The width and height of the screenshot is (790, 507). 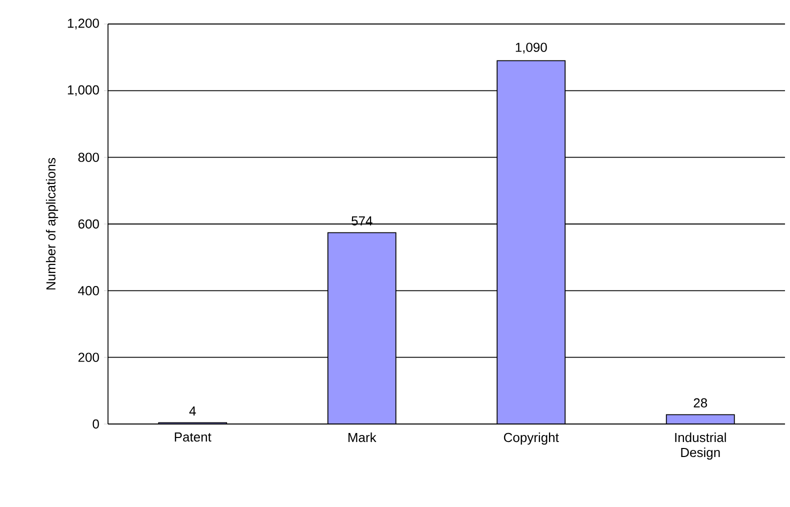 What do you see at coordinates (95, 424) in the screenshot?
I see `y-tick-label: 0` at bounding box center [95, 424].